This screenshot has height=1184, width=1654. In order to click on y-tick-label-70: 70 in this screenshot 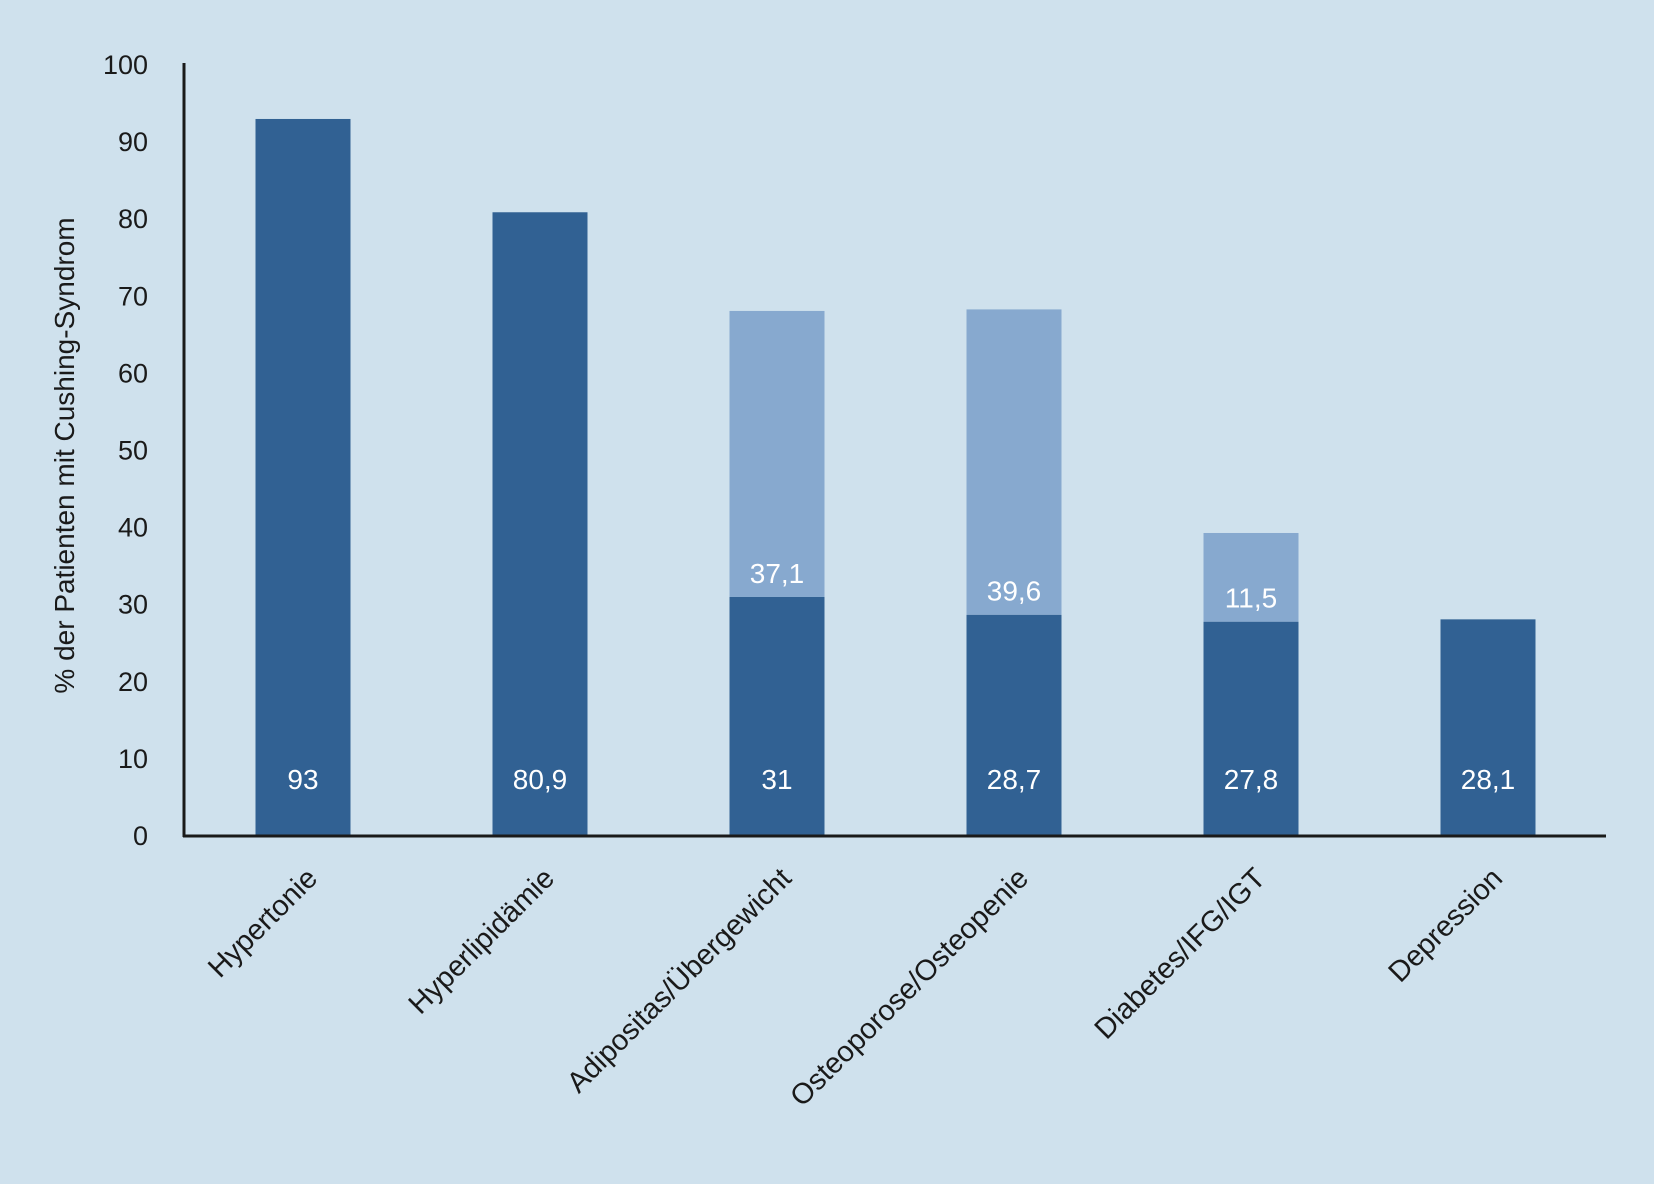, I will do `click(133, 296)`.